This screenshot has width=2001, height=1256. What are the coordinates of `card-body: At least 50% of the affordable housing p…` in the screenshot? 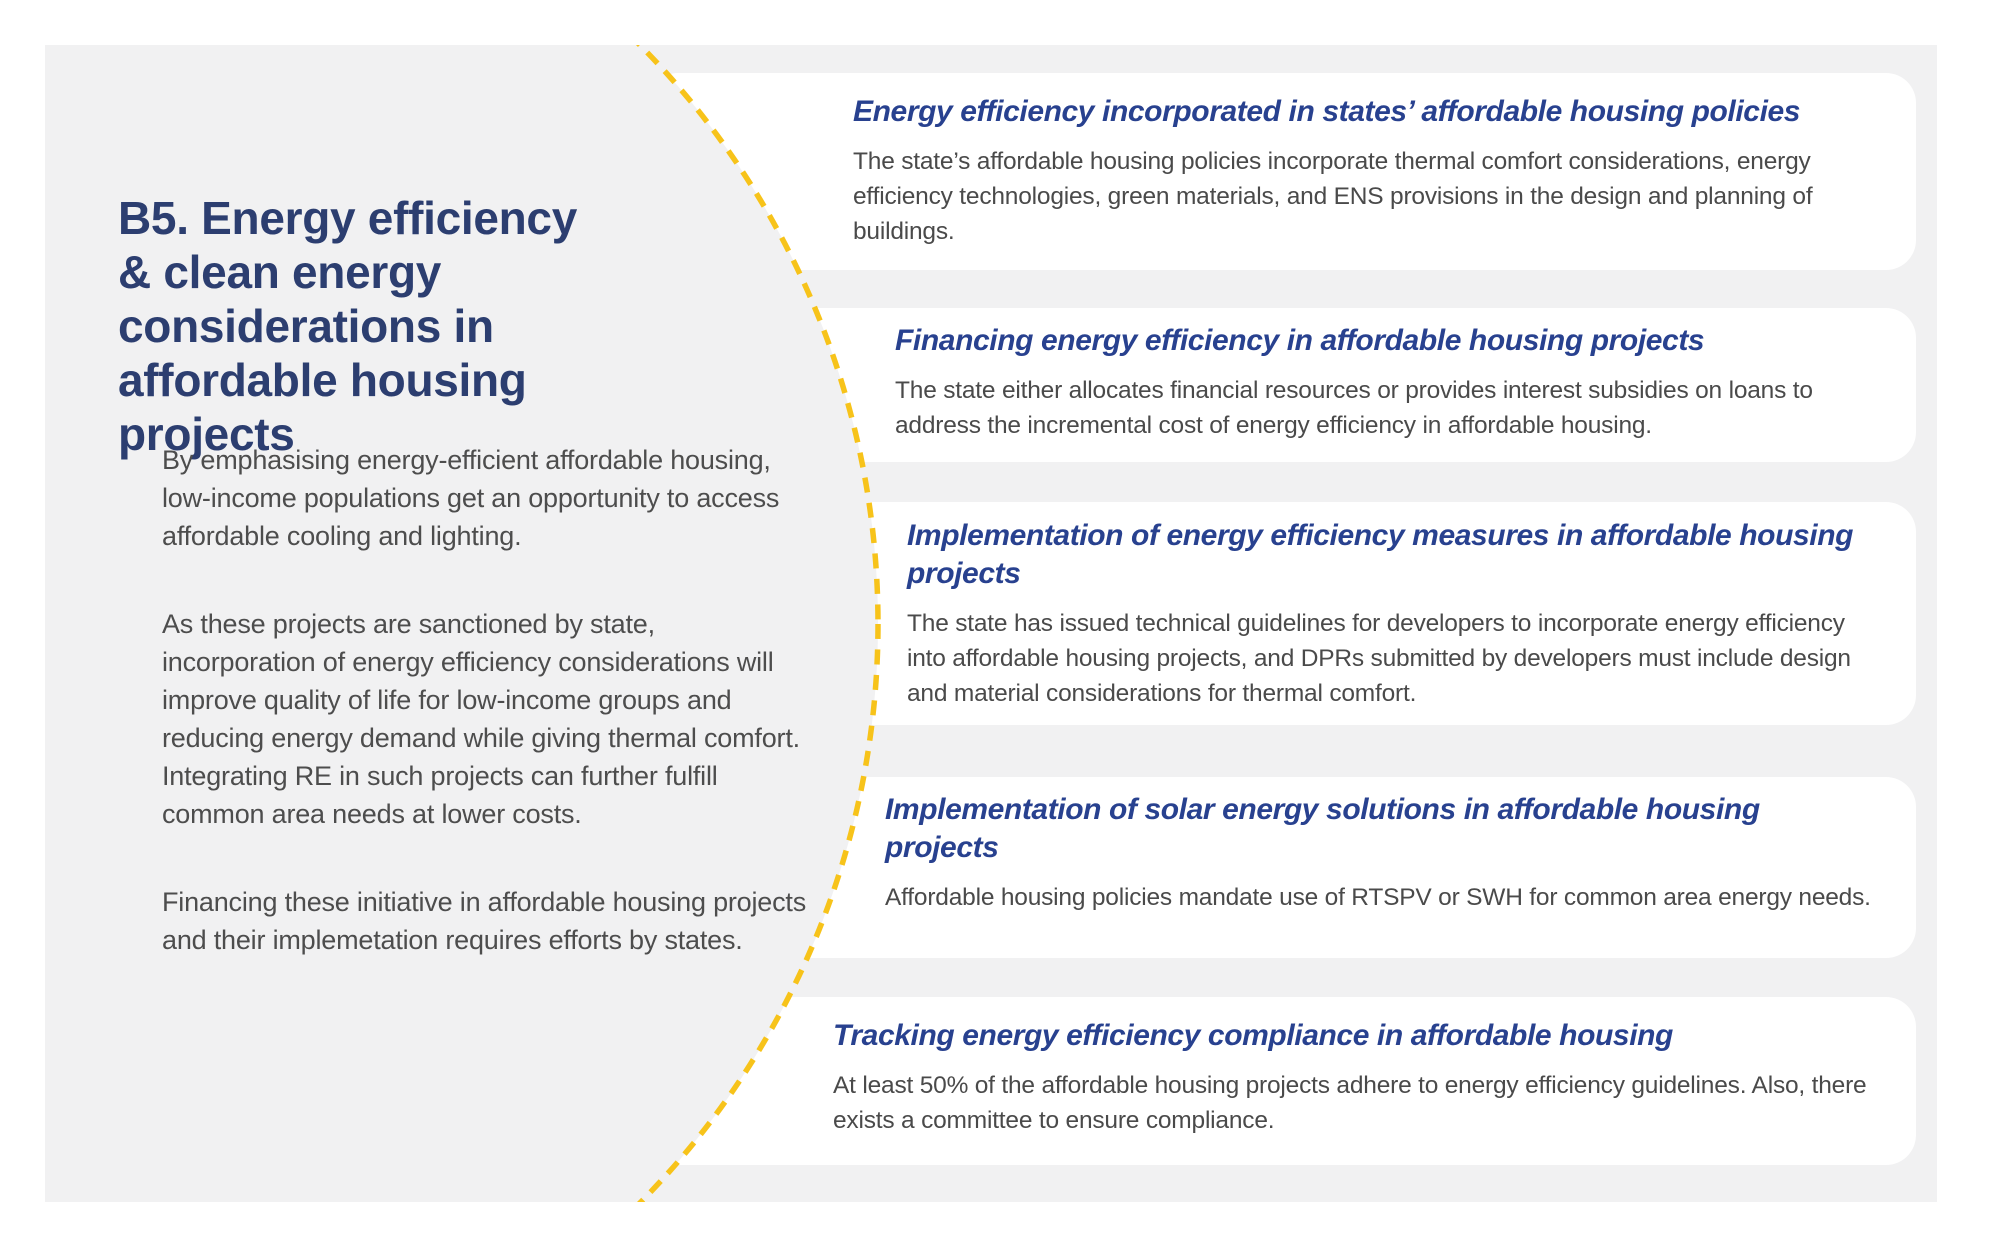 It's located at (1350, 1103).